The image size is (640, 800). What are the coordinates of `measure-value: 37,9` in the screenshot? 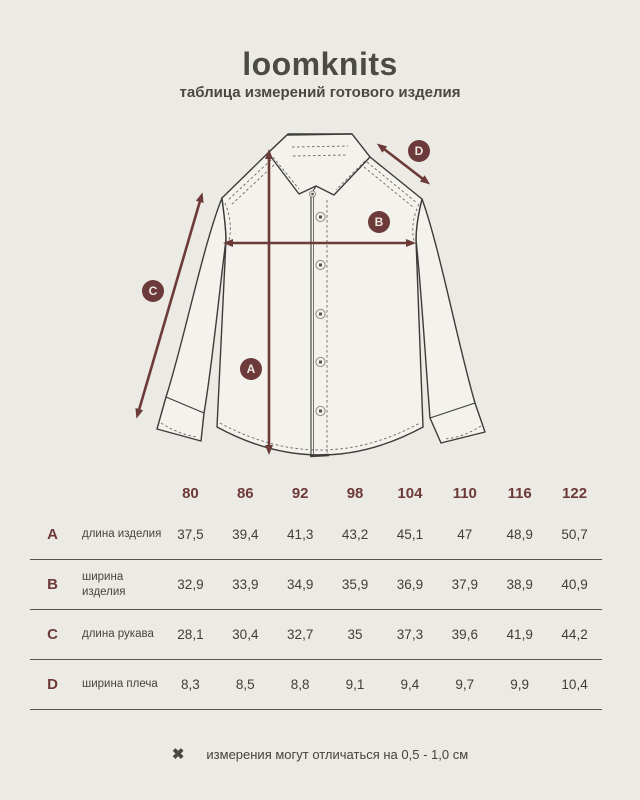 It's located at (464, 584).